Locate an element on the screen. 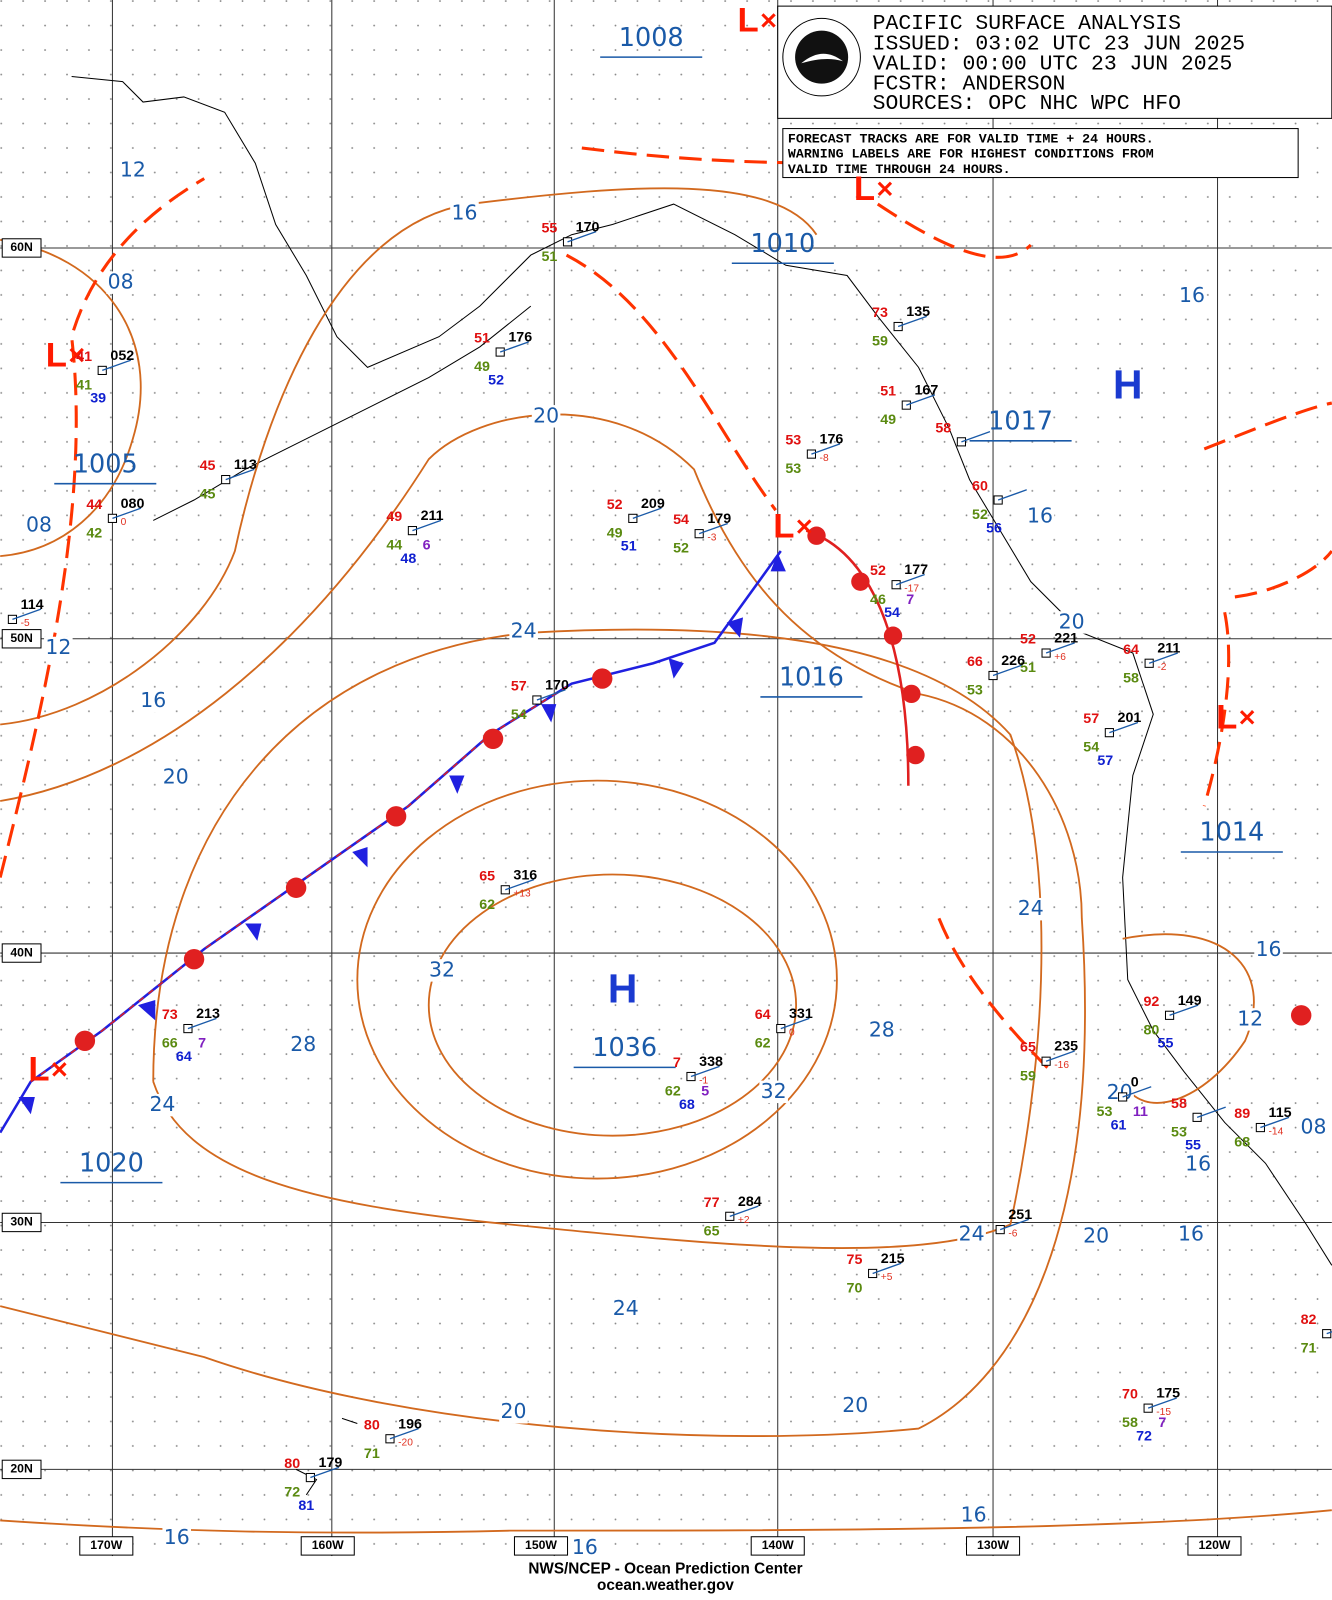 This screenshot has height=1600, width=1332. isobar-label: 12 is located at coordinates (133, 169).